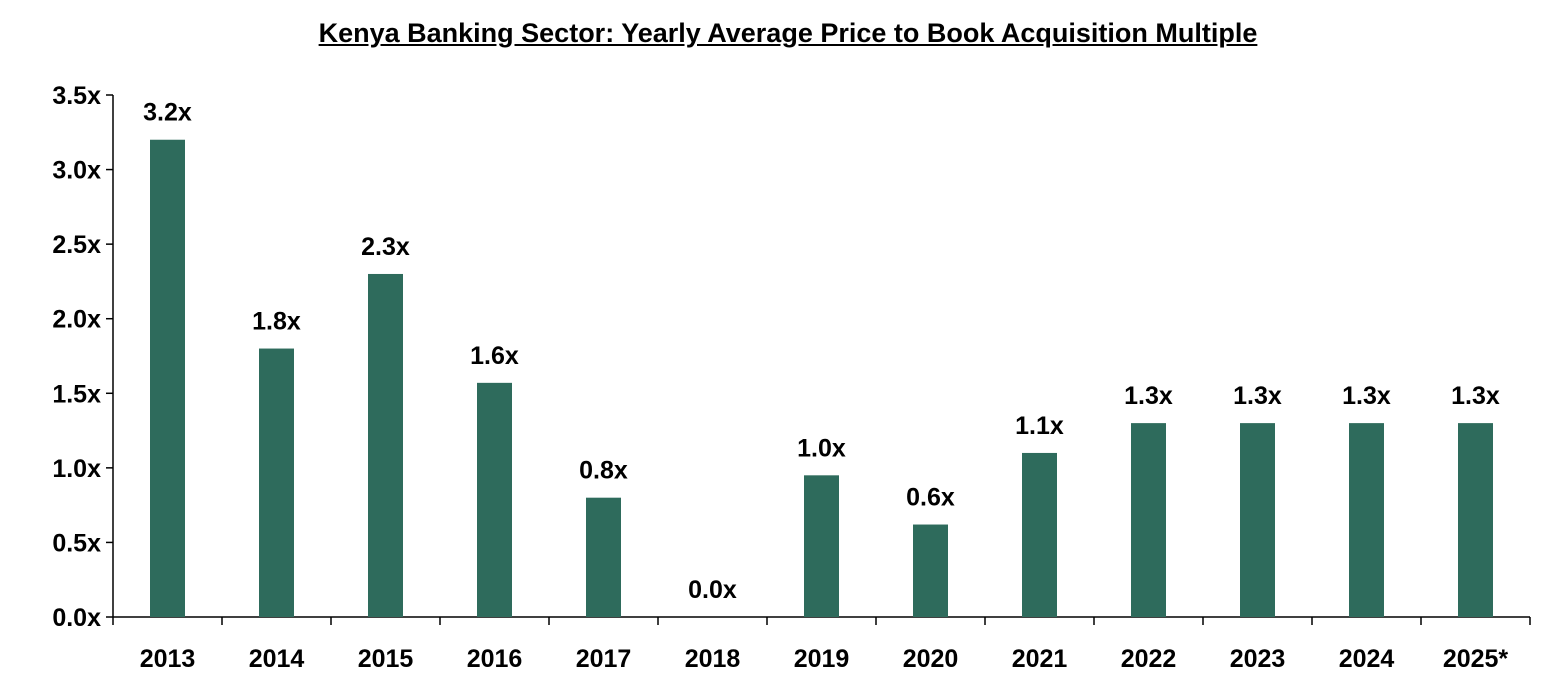  I want to click on data-label: 0.6x, so click(930, 498).